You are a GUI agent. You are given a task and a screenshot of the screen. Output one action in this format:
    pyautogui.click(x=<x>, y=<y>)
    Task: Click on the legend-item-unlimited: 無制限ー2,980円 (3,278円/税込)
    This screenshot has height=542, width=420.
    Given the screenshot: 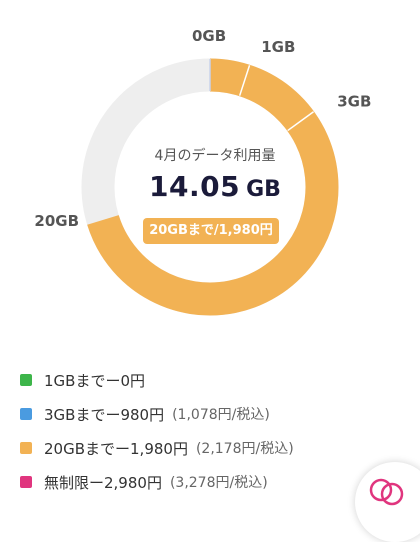 What is the action you would take?
    pyautogui.click(x=220, y=482)
    